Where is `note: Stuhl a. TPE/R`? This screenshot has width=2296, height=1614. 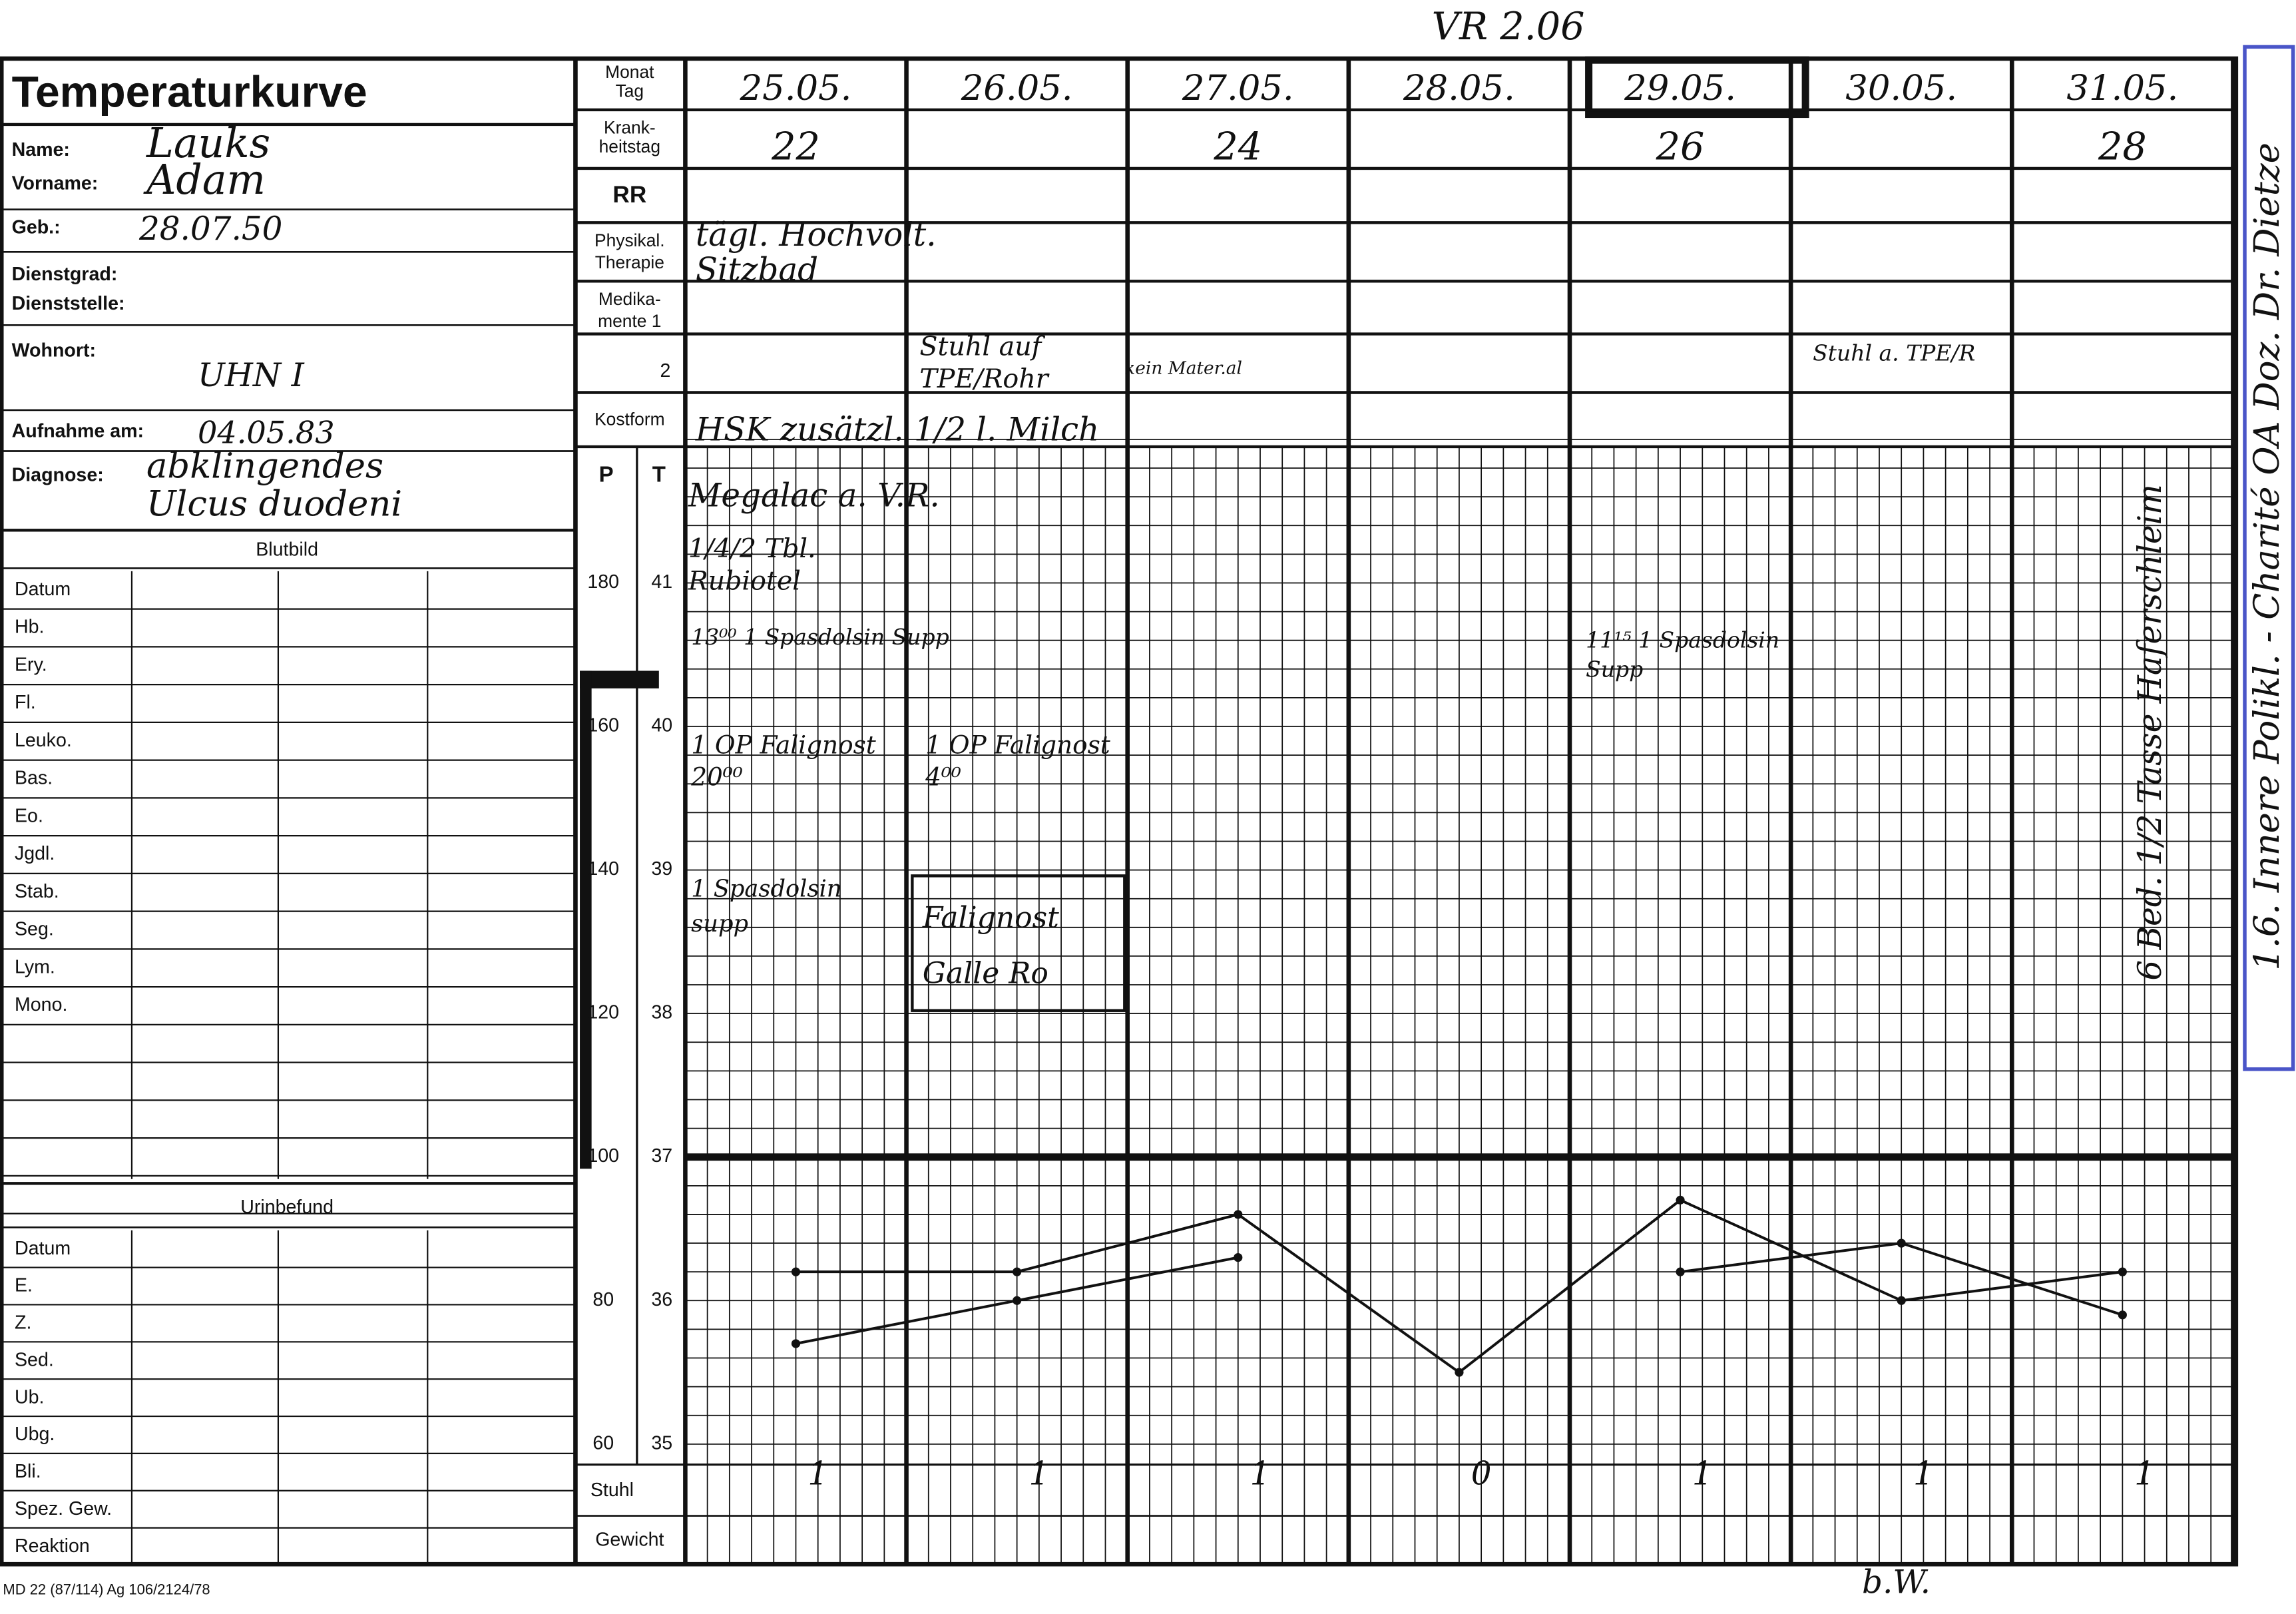 note: Stuhl a. TPE/R is located at coordinates (1894, 353).